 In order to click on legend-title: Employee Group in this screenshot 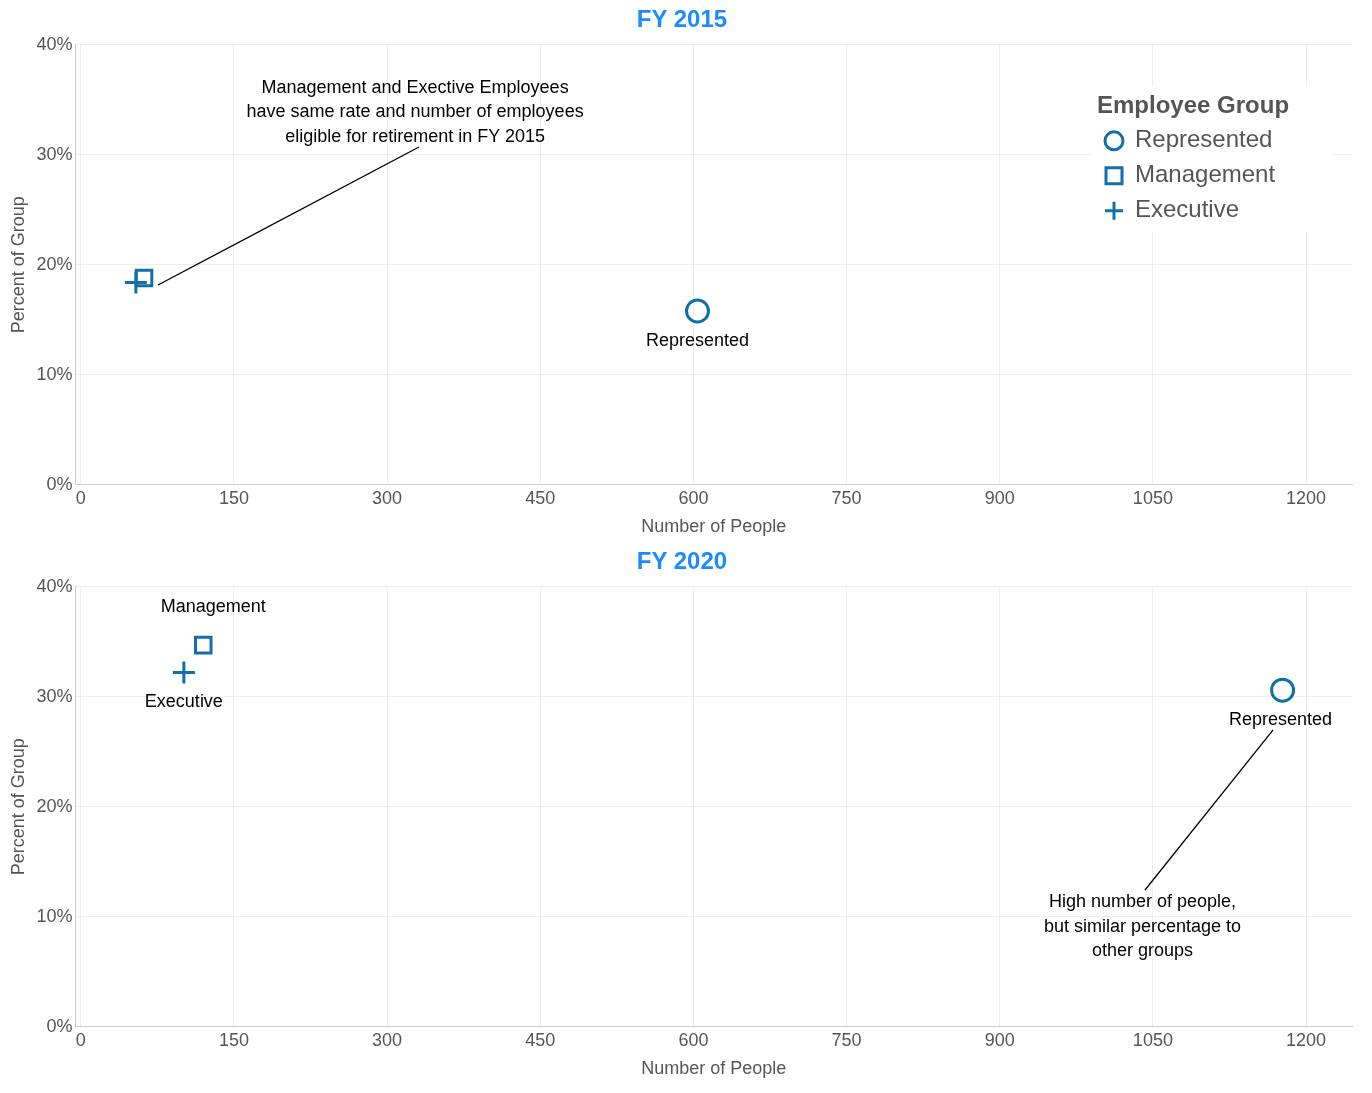, I will do `click(1193, 105)`.